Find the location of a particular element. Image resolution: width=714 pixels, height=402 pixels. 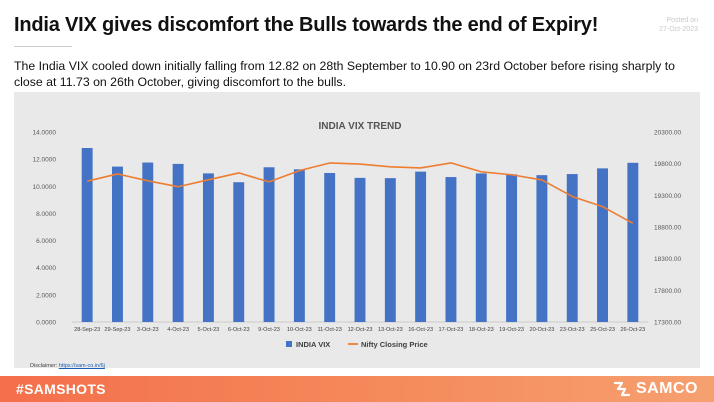

samco-logo-icon is located at coordinates (622, 389).